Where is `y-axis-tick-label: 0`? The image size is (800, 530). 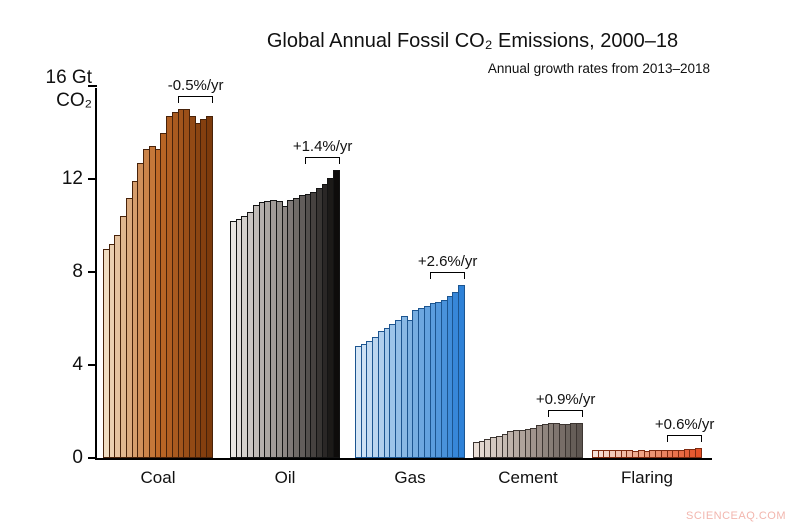
y-axis-tick-label: 0 is located at coordinates (77, 457).